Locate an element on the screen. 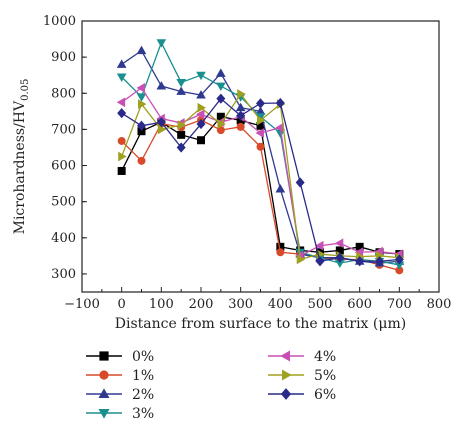 The image size is (474, 436). y-axis-label-main: Microhardness/HV is located at coordinates (20, 167).